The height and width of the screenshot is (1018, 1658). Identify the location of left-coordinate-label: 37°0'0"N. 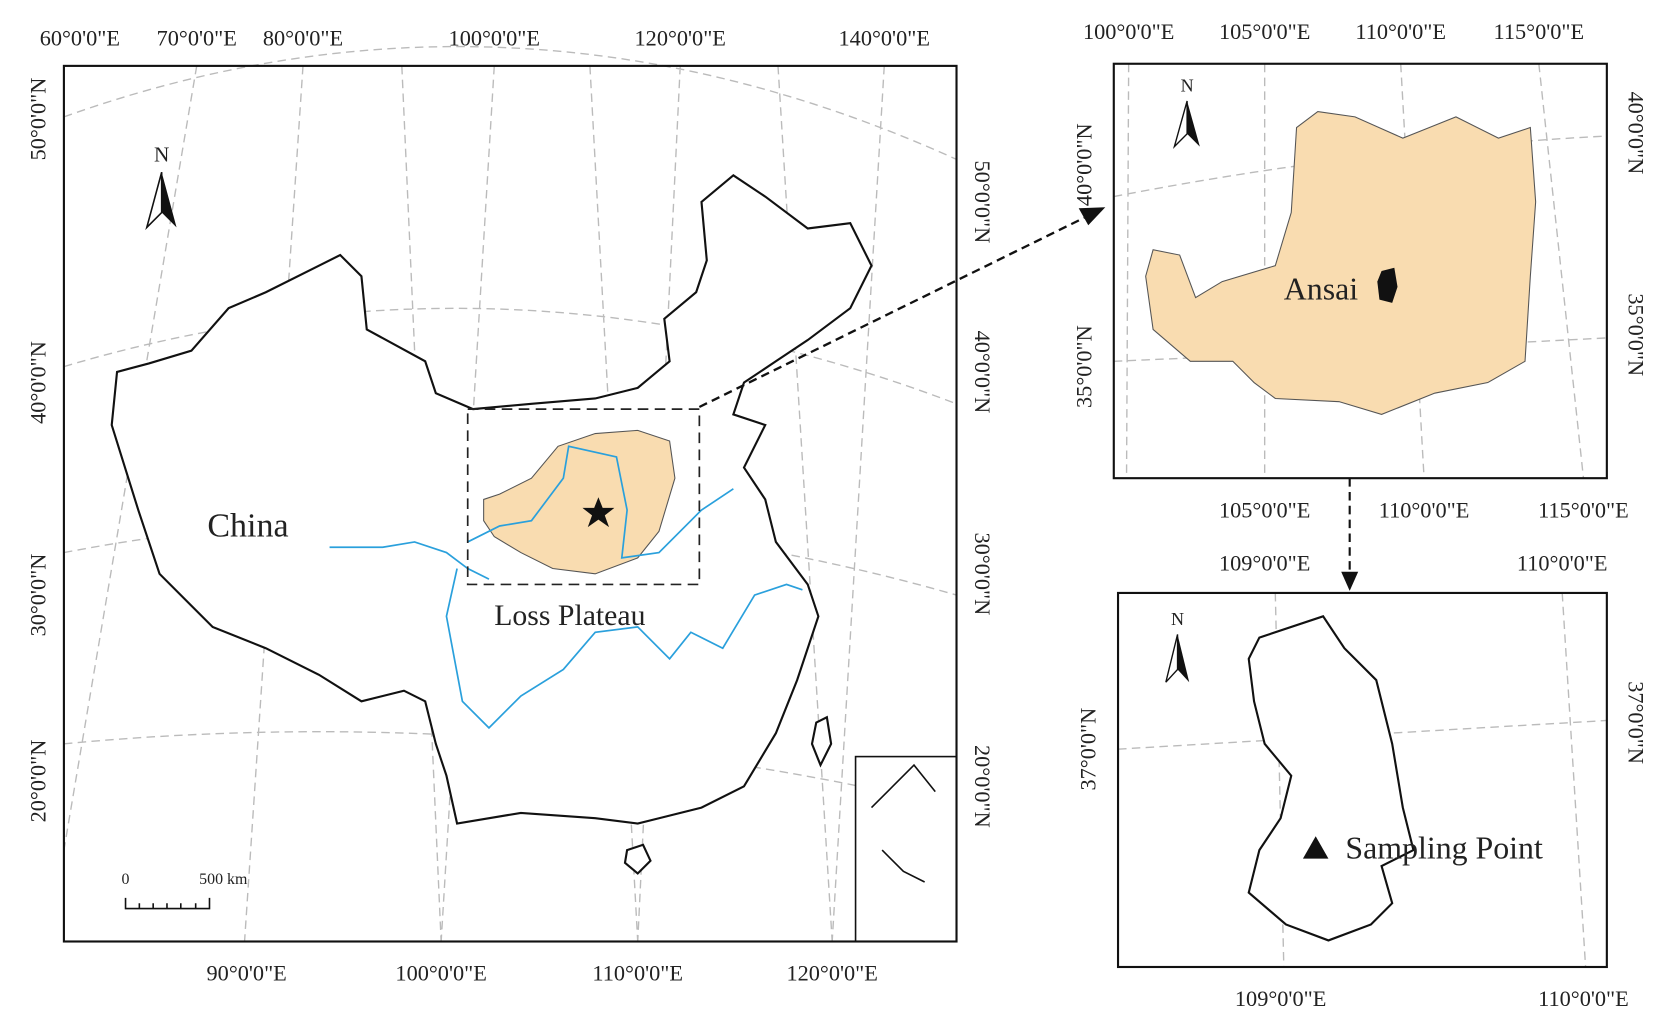
(1088, 749).